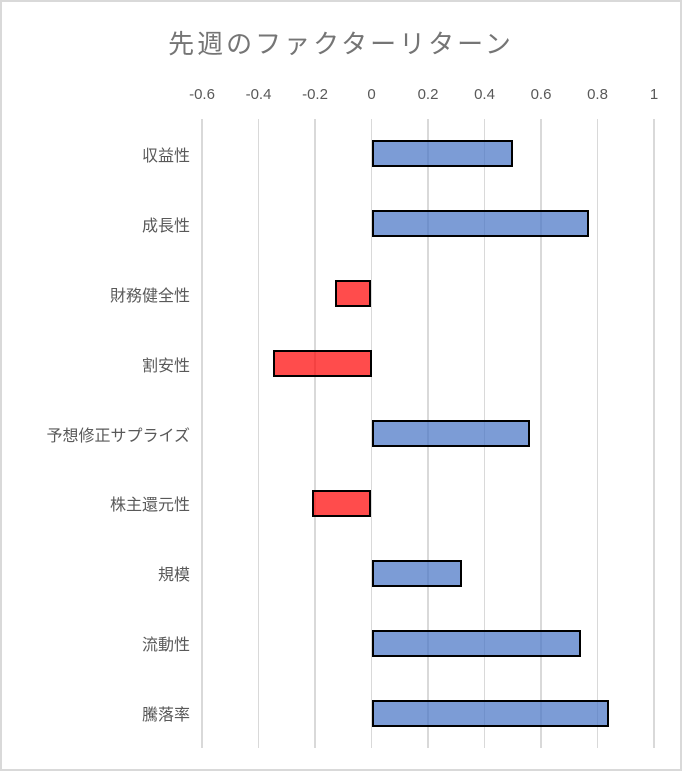 The width and height of the screenshot is (682, 771). Describe the element at coordinates (654, 94) in the screenshot. I see `x-axis-tick-label: 1` at that location.